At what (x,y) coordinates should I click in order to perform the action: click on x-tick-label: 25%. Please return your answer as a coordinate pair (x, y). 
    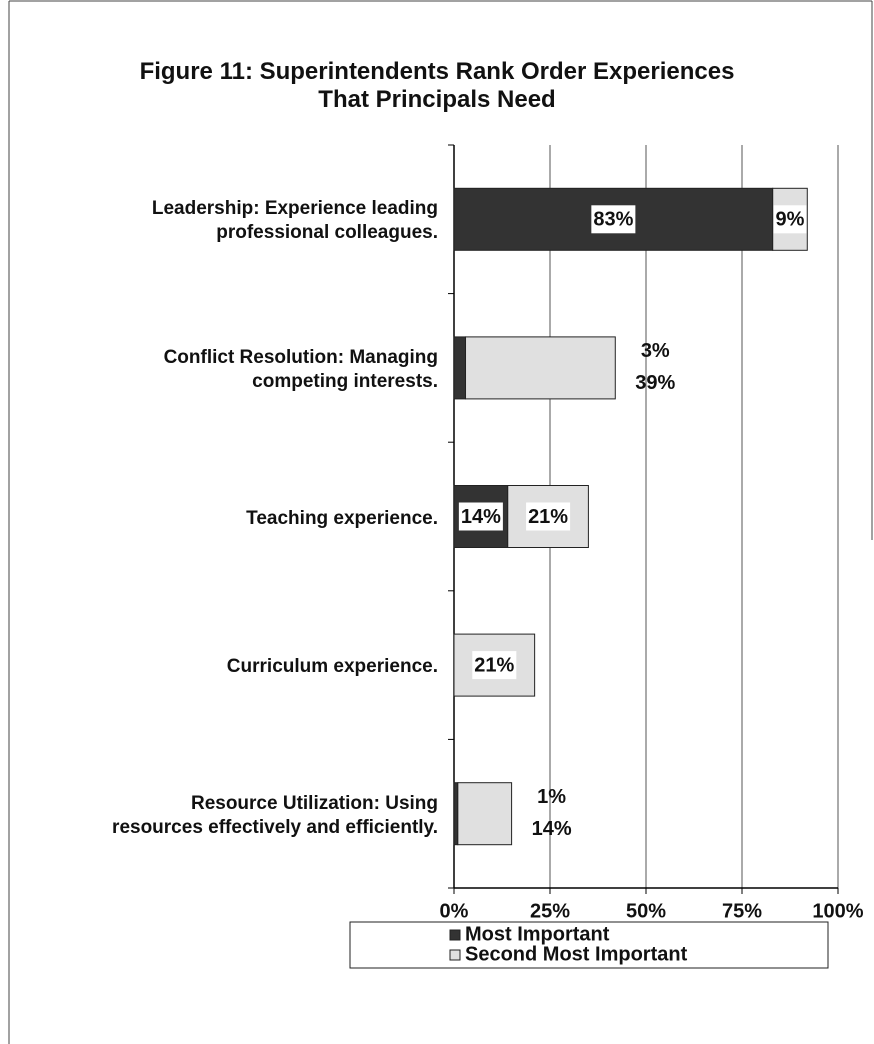
    Looking at the image, I should click on (550, 911).